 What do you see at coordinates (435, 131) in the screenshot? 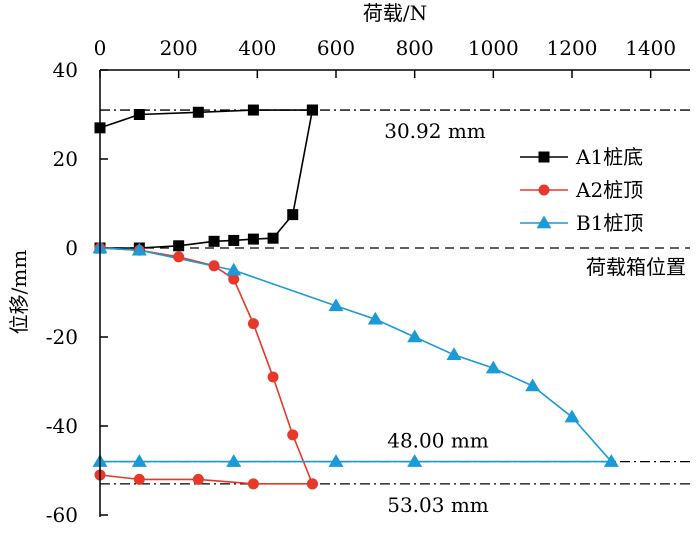
I see `reference-line-label: 30.92 mm` at bounding box center [435, 131].